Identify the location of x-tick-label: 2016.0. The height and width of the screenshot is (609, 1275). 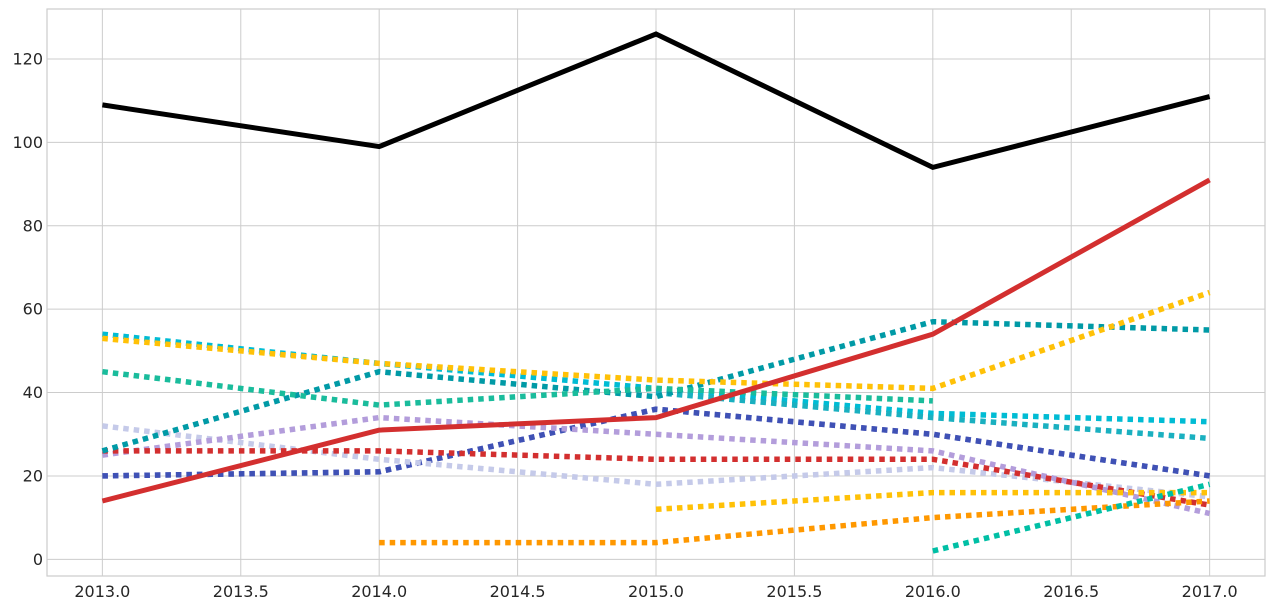
(933, 591).